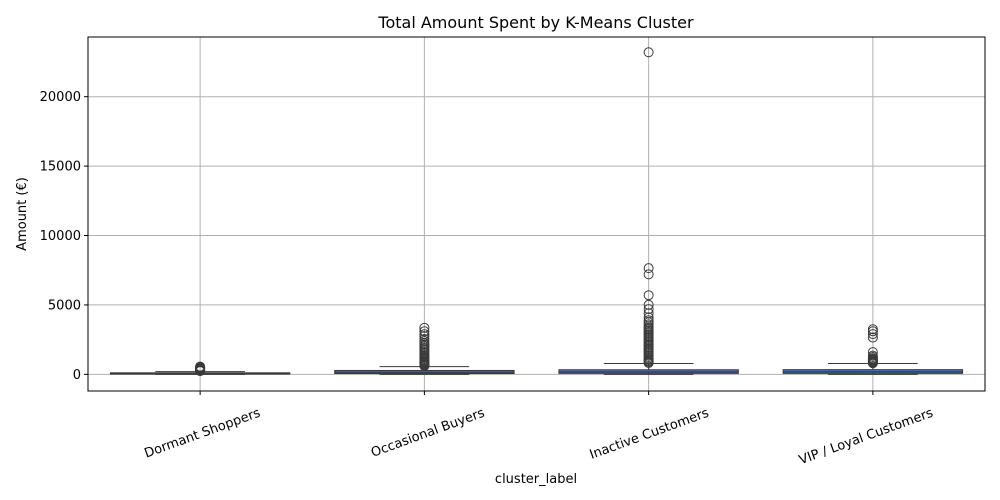 This screenshot has height=500, width=1000. What do you see at coordinates (535, 22) in the screenshot?
I see `chart-title: Total Amount Spent by K-Means Cluster` at bounding box center [535, 22].